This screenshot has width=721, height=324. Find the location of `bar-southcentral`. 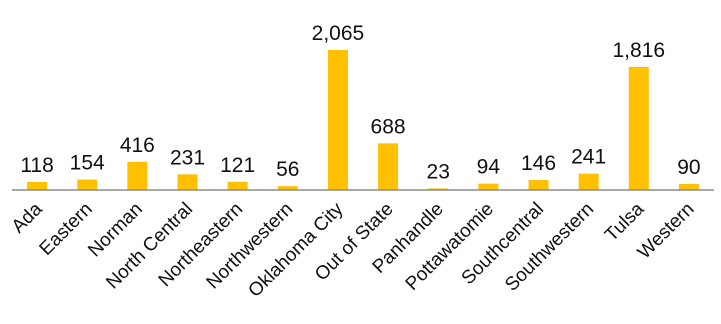

bar-southcentral is located at coordinates (538, 185).